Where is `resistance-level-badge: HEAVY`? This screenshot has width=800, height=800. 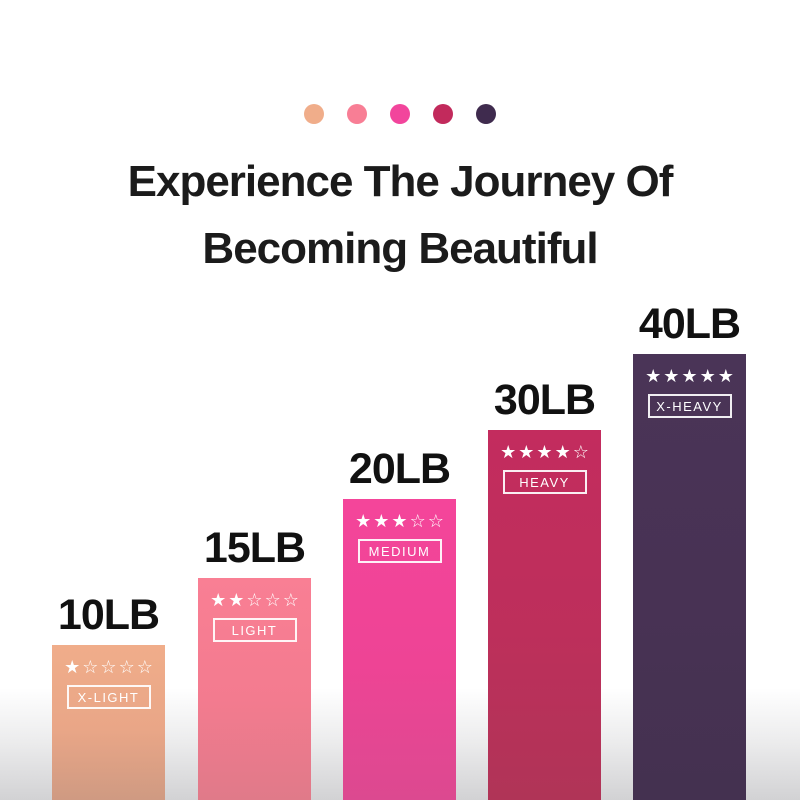
resistance-level-badge: HEAVY is located at coordinates (544, 482).